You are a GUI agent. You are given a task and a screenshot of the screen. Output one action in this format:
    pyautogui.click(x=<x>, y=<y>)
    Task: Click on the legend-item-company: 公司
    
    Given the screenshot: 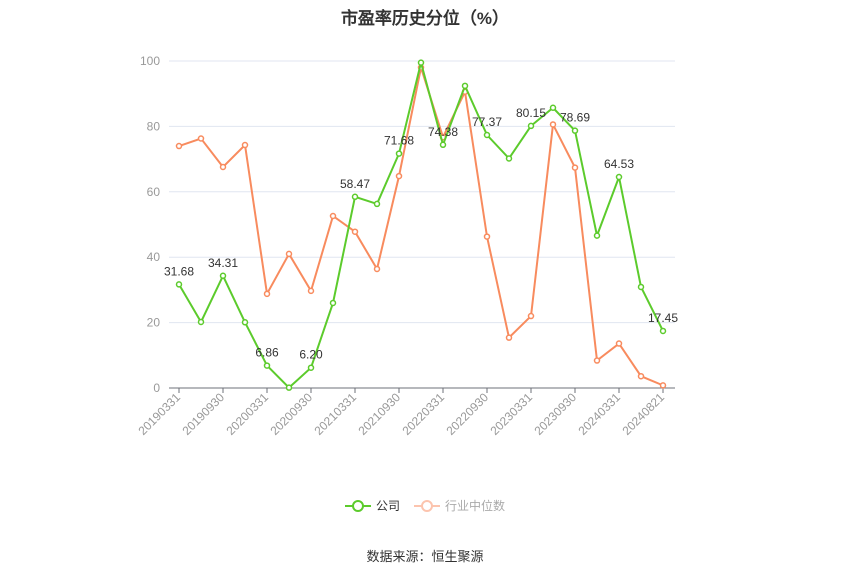 What is the action you would take?
    pyautogui.click(x=372, y=505)
    